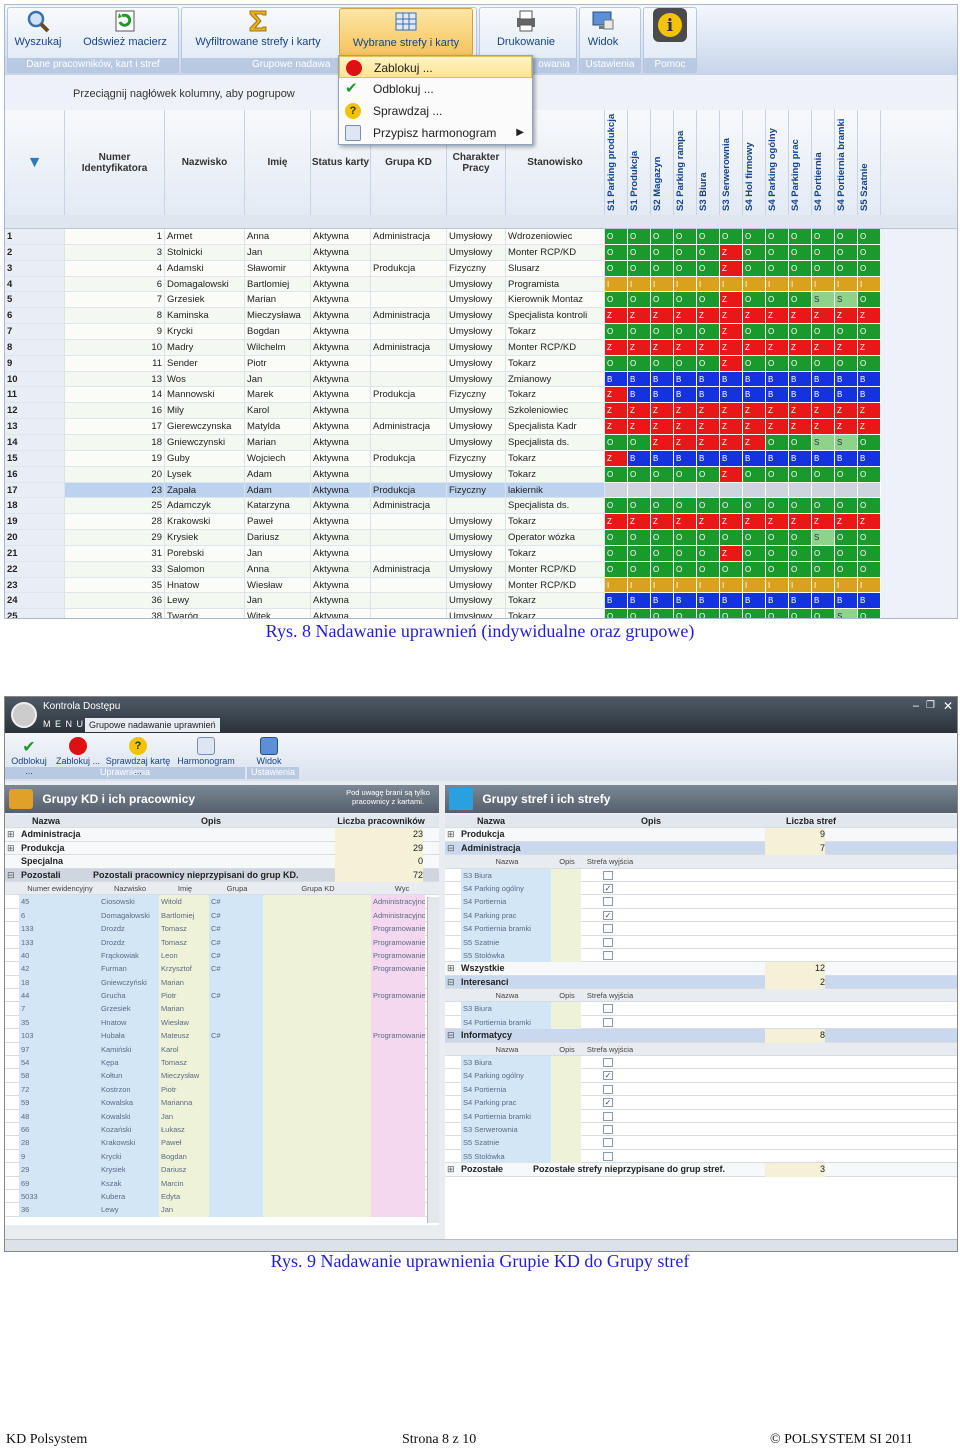 Image resolution: width=960 pixels, height=1450 pixels. I want to click on column-header-group: Grupa KD, so click(409, 162).